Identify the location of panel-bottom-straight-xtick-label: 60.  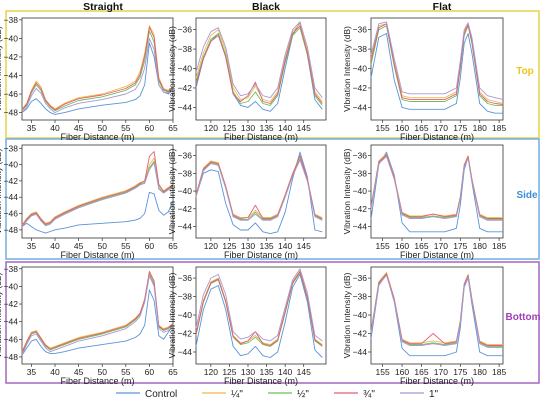
(150, 372).